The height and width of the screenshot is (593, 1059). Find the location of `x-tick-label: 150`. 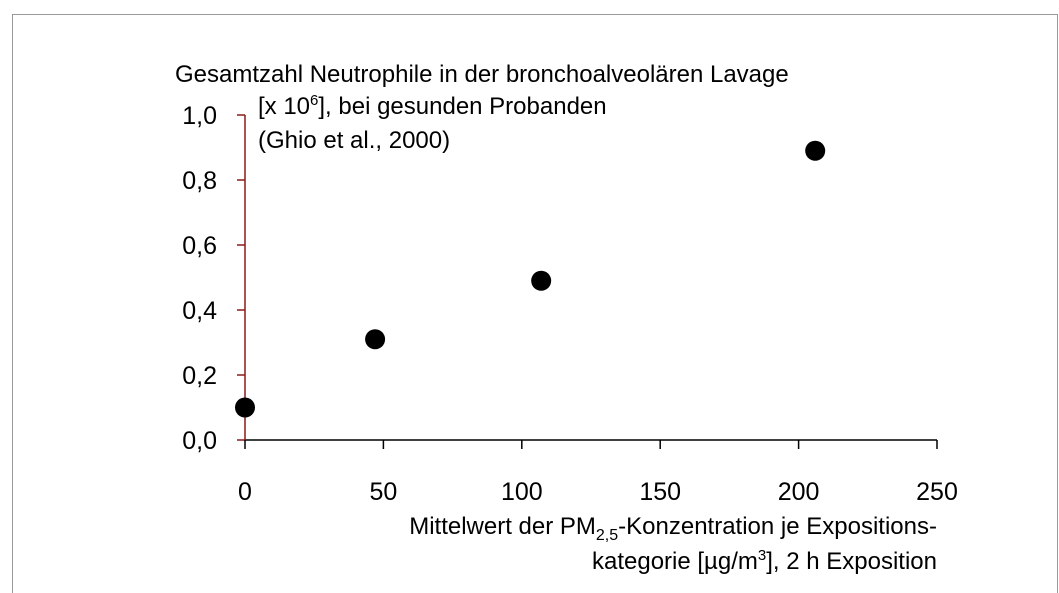

x-tick-label: 150 is located at coordinates (660, 492).